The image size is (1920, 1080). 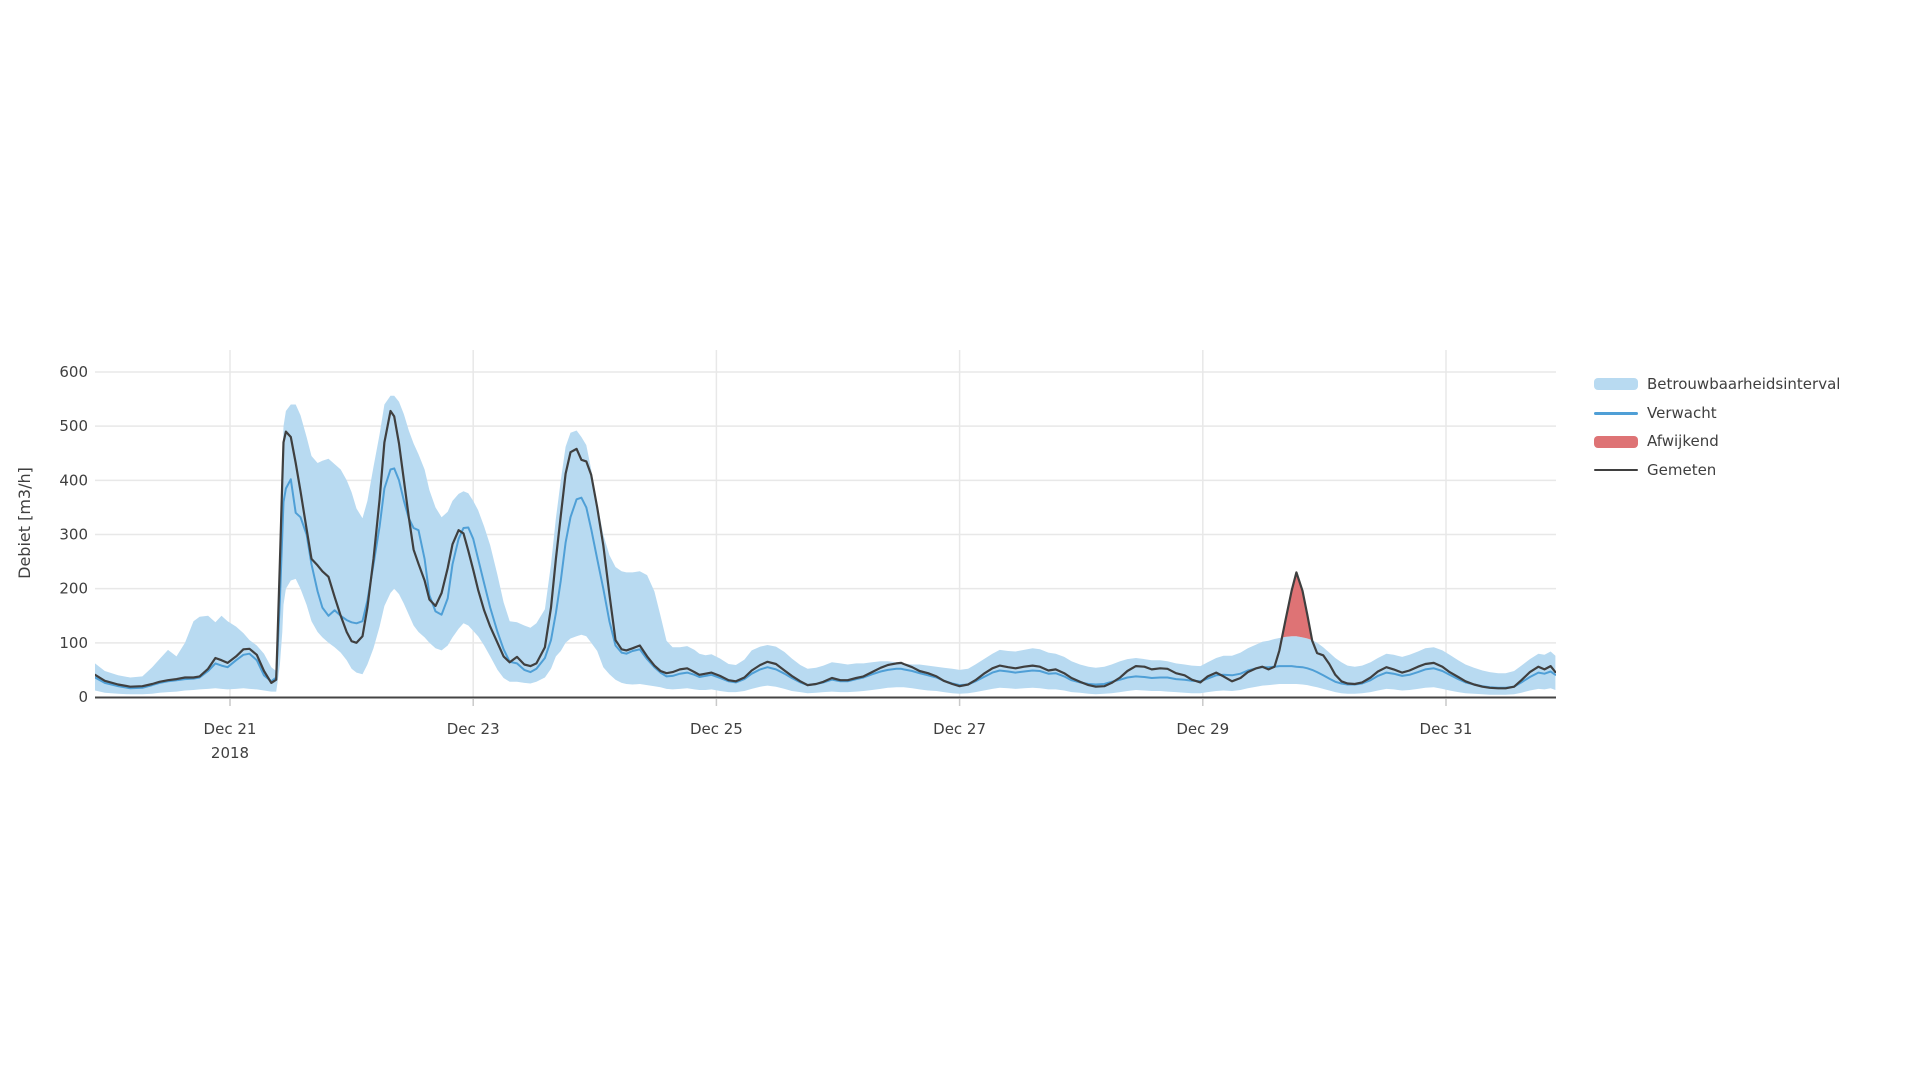 What do you see at coordinates (83, 697) in the screenshot?
I see `y-tick-label: 0` at bounding box center [83, 697].